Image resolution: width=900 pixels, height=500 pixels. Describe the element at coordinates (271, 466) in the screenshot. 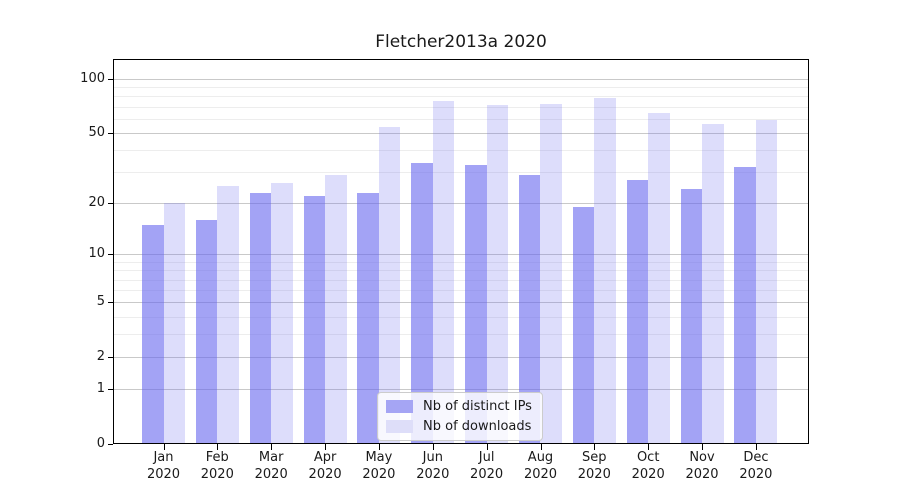

I see `x-tick-label-mar-2020: Mar 2020` at that location.